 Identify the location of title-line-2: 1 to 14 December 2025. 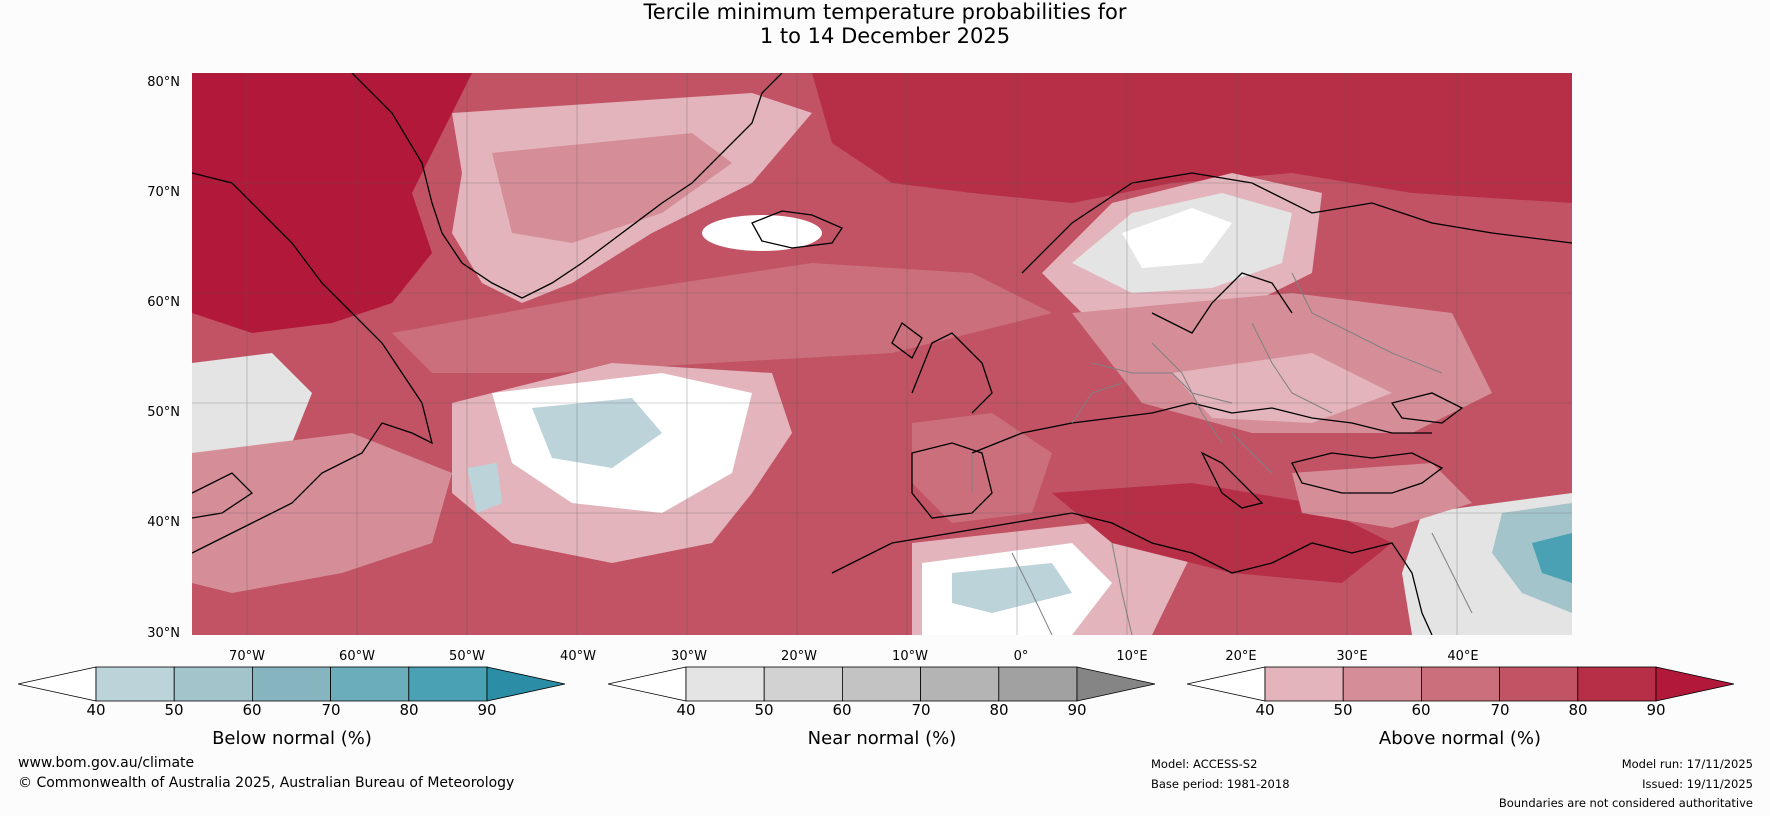
(885, 36).